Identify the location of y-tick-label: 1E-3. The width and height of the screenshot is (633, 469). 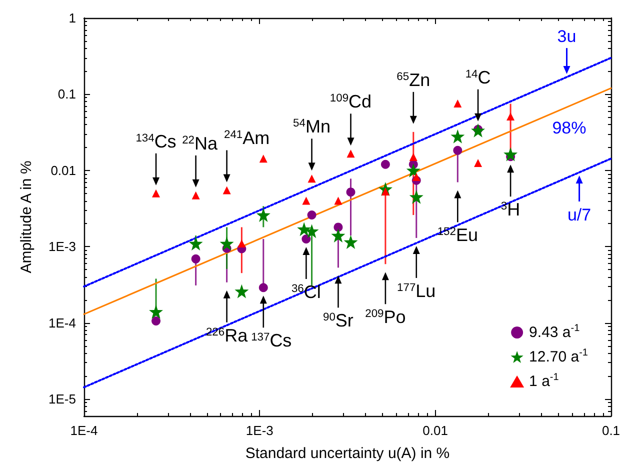
(62, 246).